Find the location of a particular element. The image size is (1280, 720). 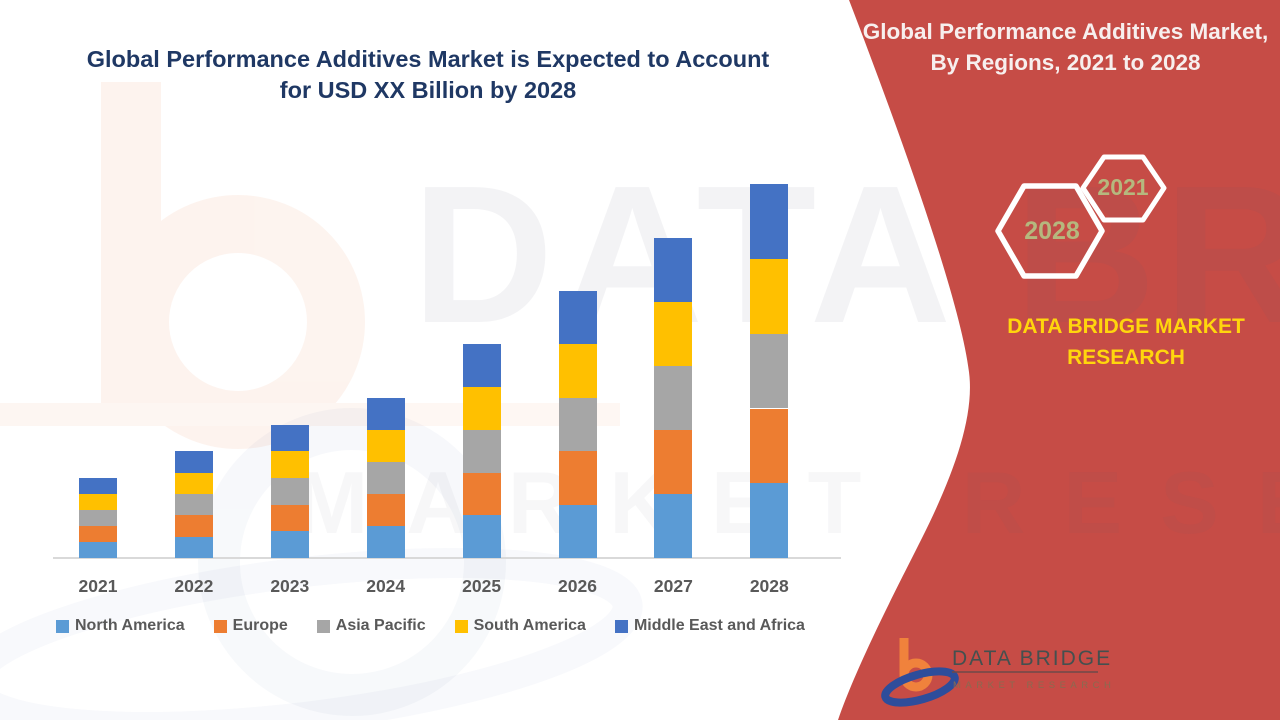

chart-title-line2: for USD XX Billion by 2028 is located at coordinates (428, 90).